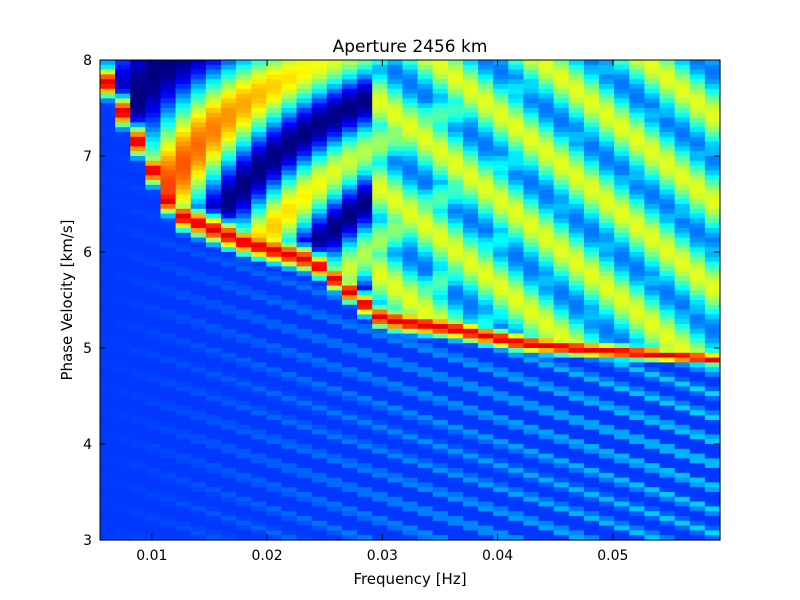  I want to click on x-tick-label: 0.01, so click(151, 556).